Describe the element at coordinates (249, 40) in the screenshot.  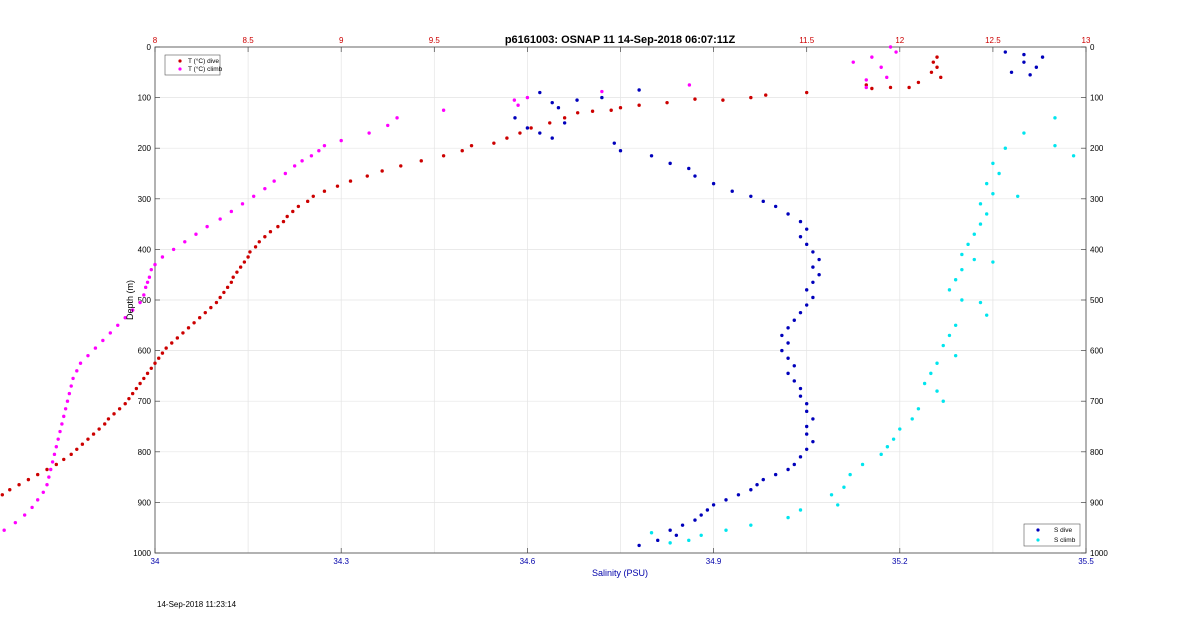
I see `x-top-tick-label: 8.5` at that location.